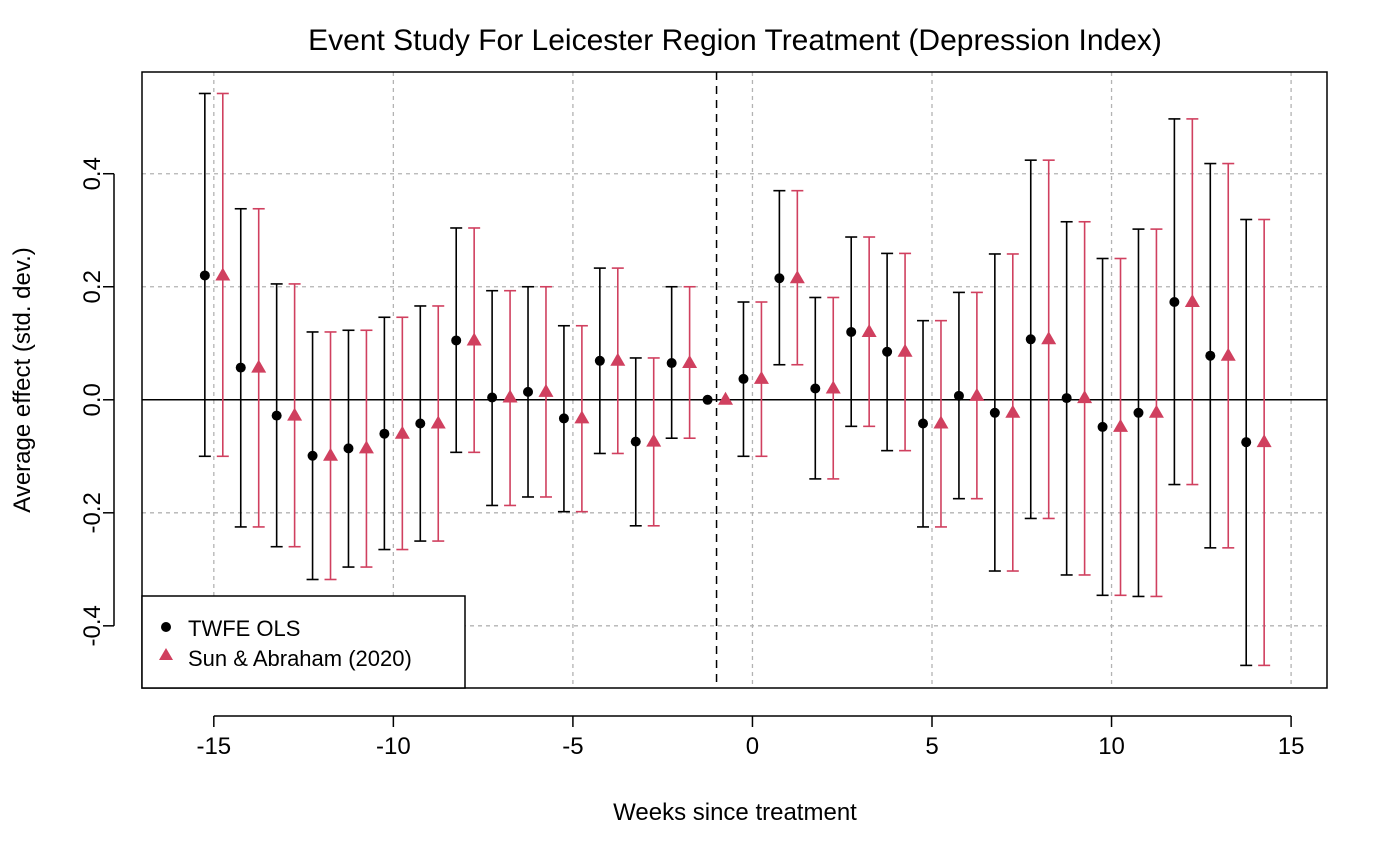 The height and width of the screenshot is (865, 1400). Describe the element at coordinates (92, 512) in the screenshot. I see `y-tick-label: -0.2` at that location.